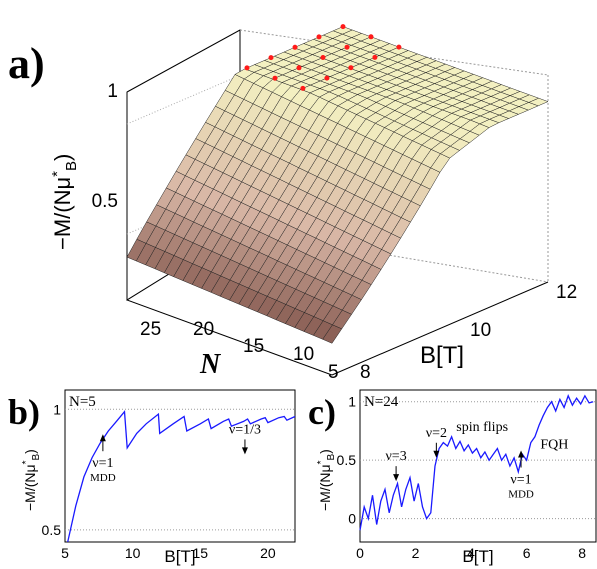  Describe the element at coordinates (471, 553) in the screenshot. I see `x-tick-label: 4` at that location.